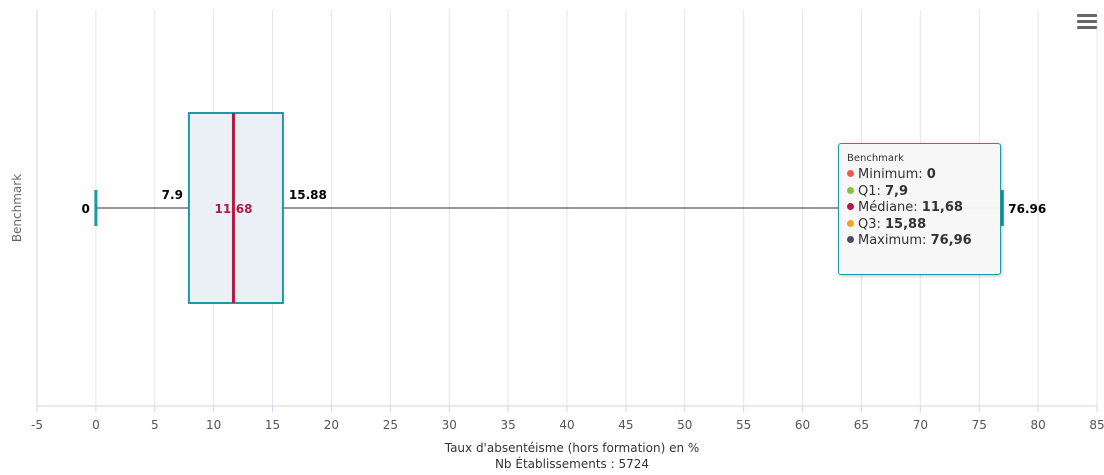 The width and height of the screenshot is (1104, 475). Describe the element at coordinates (894, 240) in the screenshot. I see `tooltip-row-label: Maximum:` at that location.